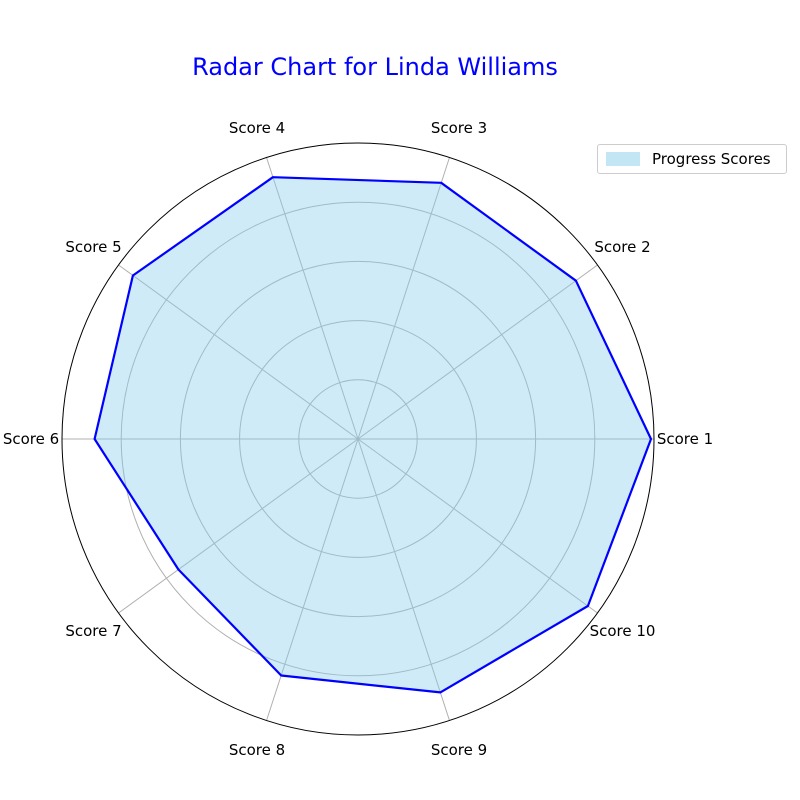  What do you see at coordinates (459, 128) in the screenshot?
I see `category-label: Score 3` at bounding box center [459, 128].